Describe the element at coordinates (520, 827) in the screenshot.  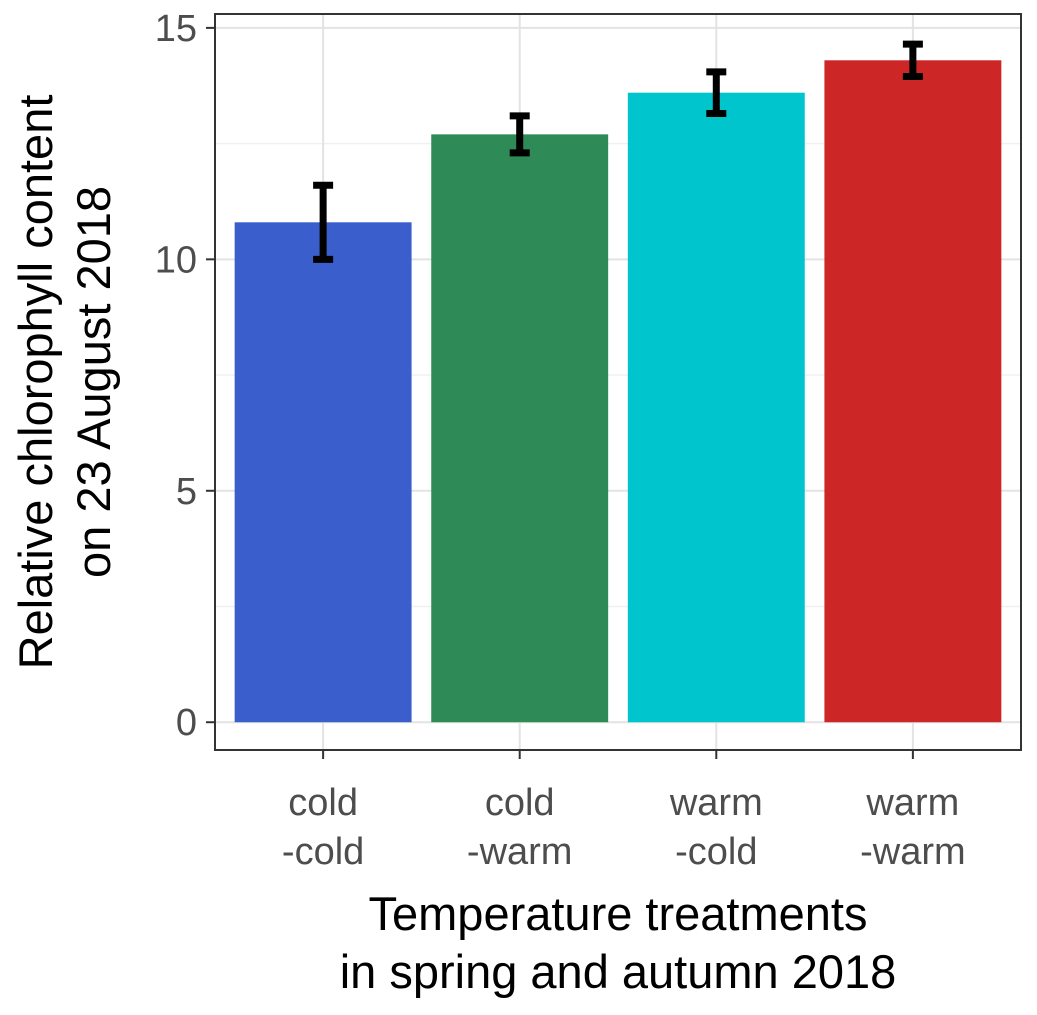
I see `x-tick-label: cold -warm` at that location.